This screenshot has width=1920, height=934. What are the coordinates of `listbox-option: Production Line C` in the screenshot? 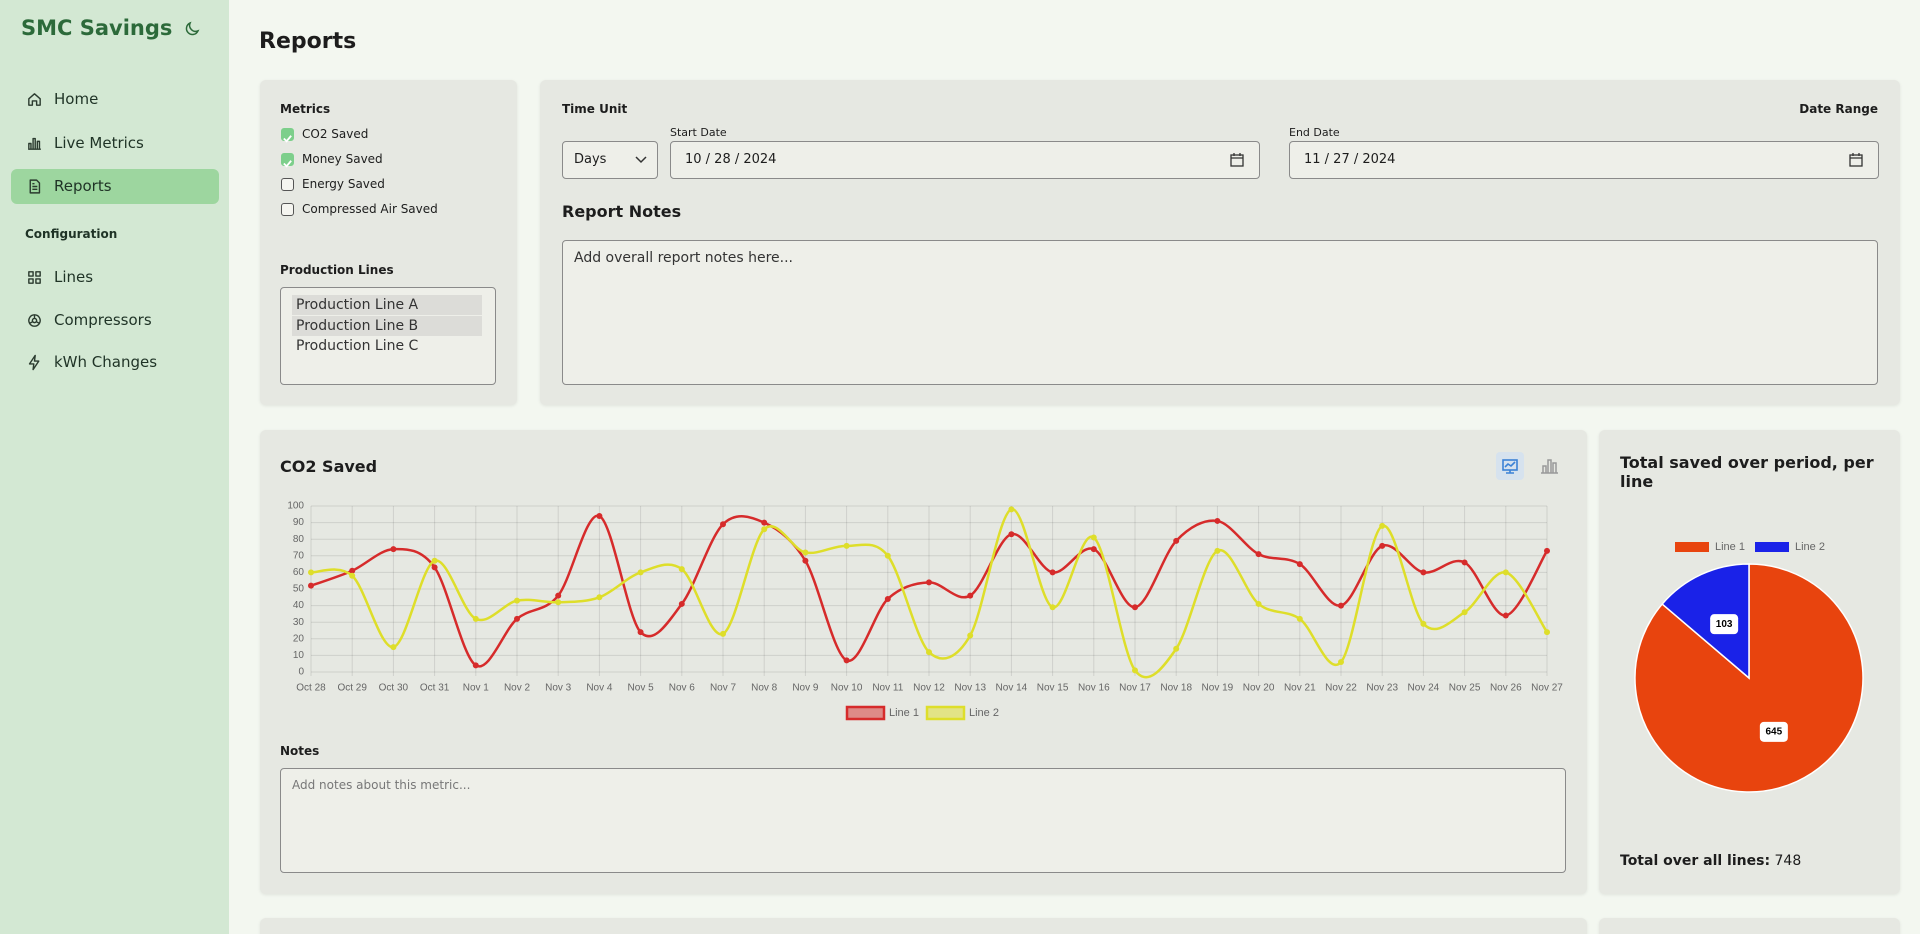 It's located at (387, 346).